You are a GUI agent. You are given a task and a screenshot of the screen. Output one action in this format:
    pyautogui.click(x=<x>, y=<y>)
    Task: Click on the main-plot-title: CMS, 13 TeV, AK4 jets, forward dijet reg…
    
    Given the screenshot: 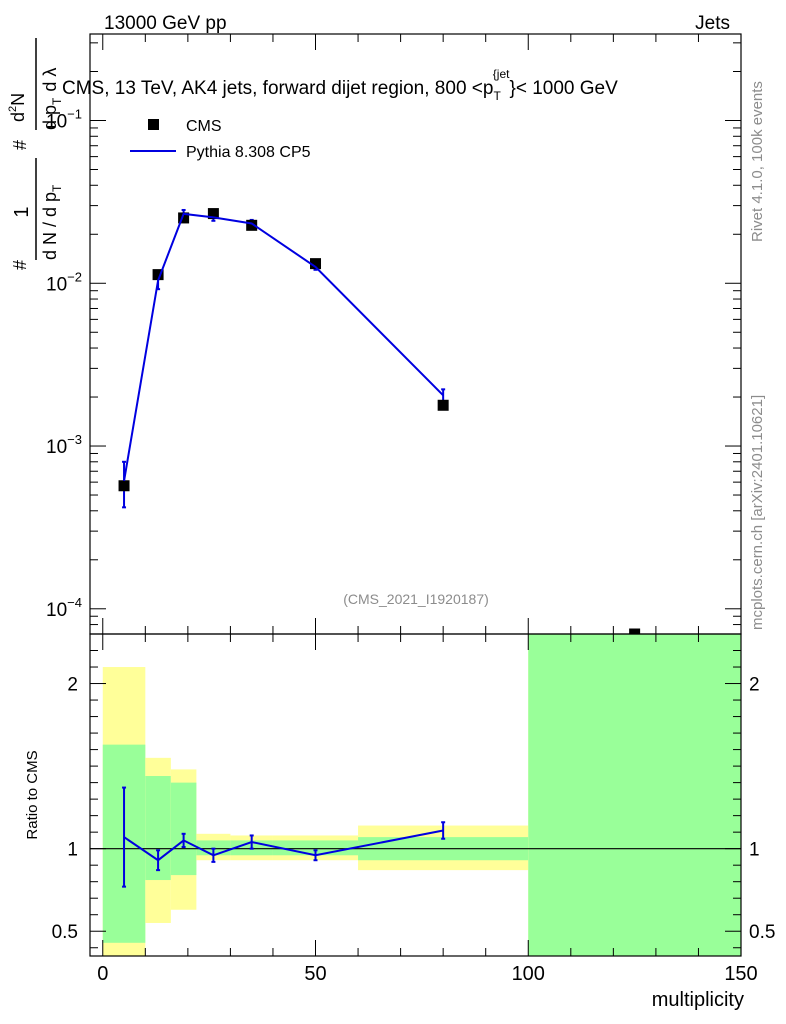 What is the action you would take?
    pyautogui.click(x=340, y=85)
    